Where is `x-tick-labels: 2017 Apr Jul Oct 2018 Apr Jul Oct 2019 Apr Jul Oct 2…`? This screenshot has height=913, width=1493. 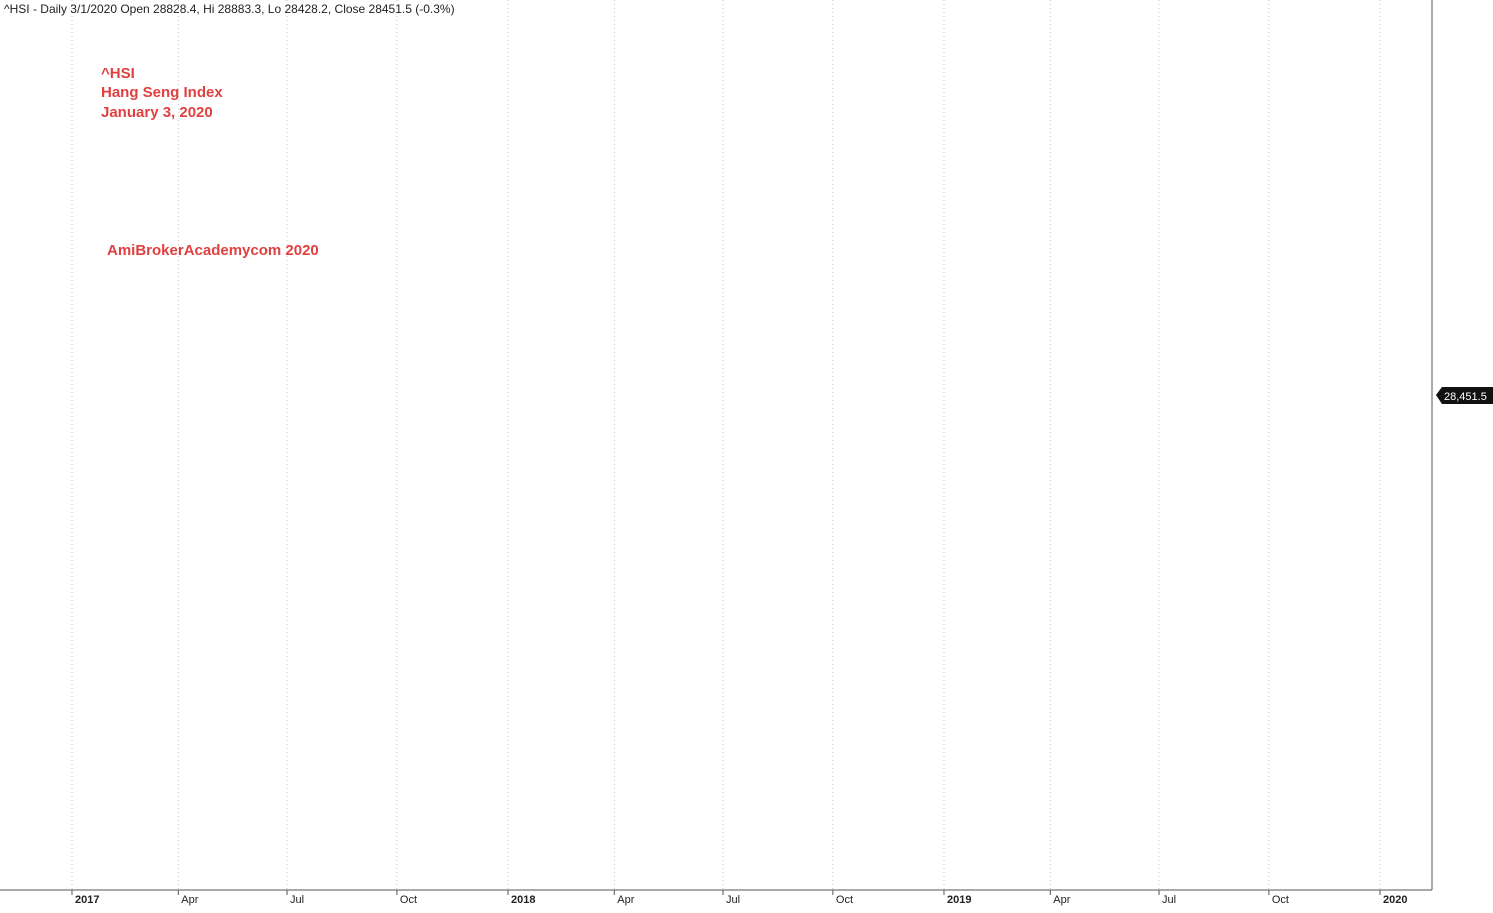
x-tick-labels: 2017 Apr Jul Oct 2018 Apr Jul Oct 2019 Apr Jul Oct 2… is located at coordinates (739, 898).